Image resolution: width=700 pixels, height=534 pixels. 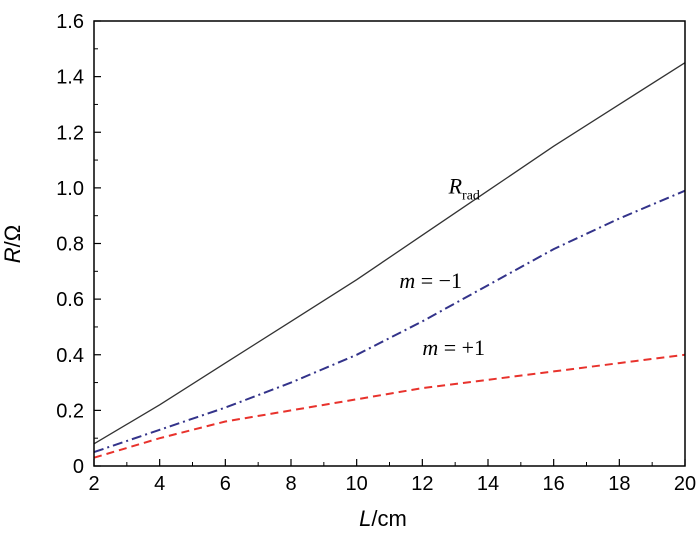 What do you see at coordinates (159, 484) in the screenshot?
I see `x-tick-label: 4` at bounding box center [159, 484].